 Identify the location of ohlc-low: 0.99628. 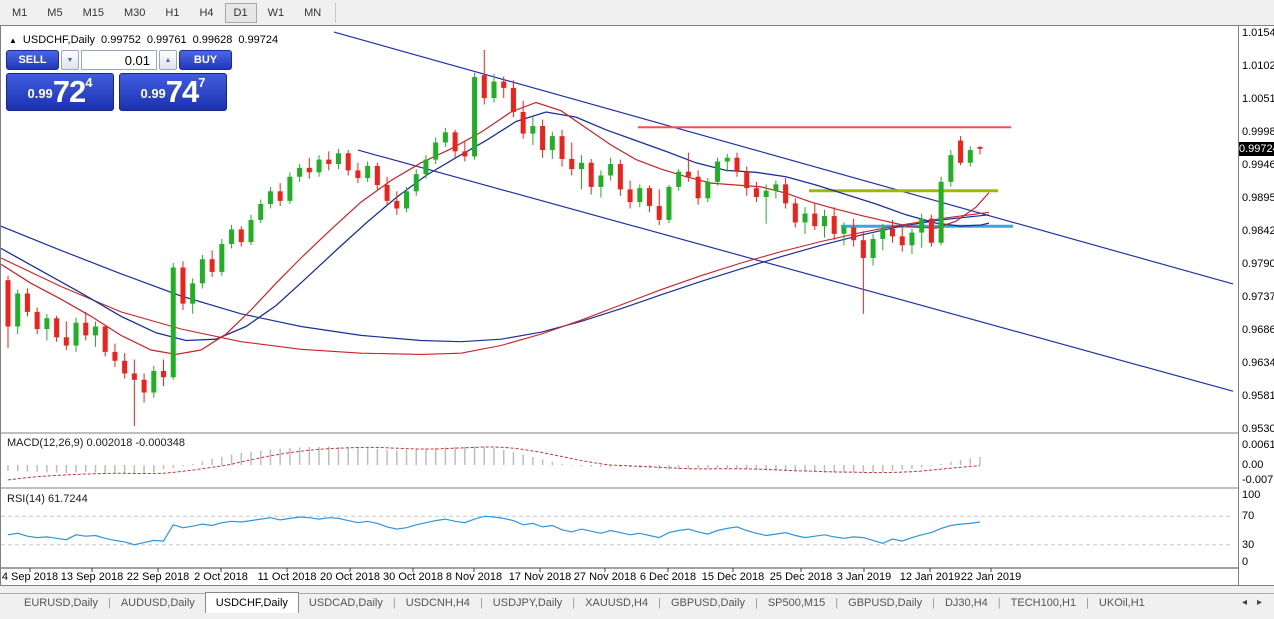
(212, 40).